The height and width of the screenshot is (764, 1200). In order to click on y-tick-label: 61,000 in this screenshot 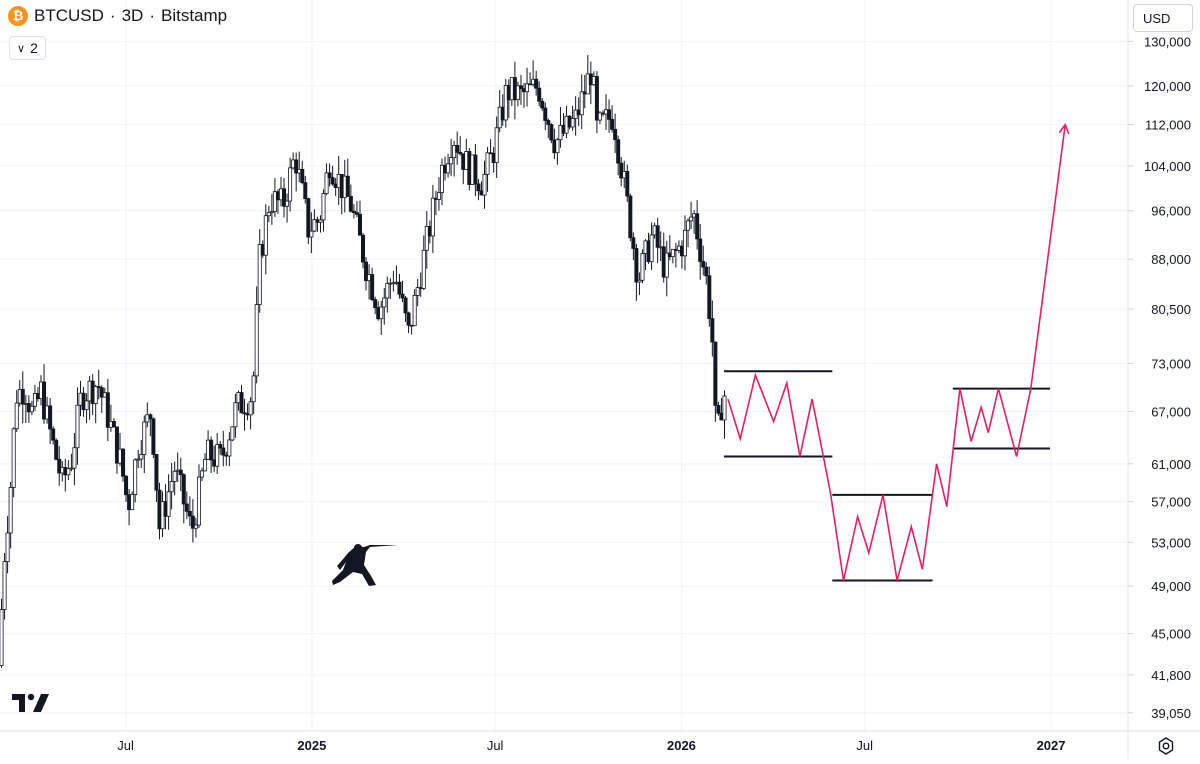, I will do `click(1171, 464)`.